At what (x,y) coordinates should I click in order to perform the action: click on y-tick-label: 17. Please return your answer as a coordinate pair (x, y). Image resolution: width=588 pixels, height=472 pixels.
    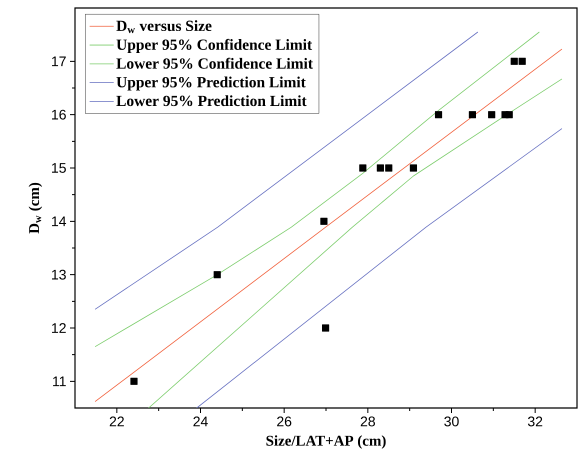
    Looking at the image, I should click on (59, 61).